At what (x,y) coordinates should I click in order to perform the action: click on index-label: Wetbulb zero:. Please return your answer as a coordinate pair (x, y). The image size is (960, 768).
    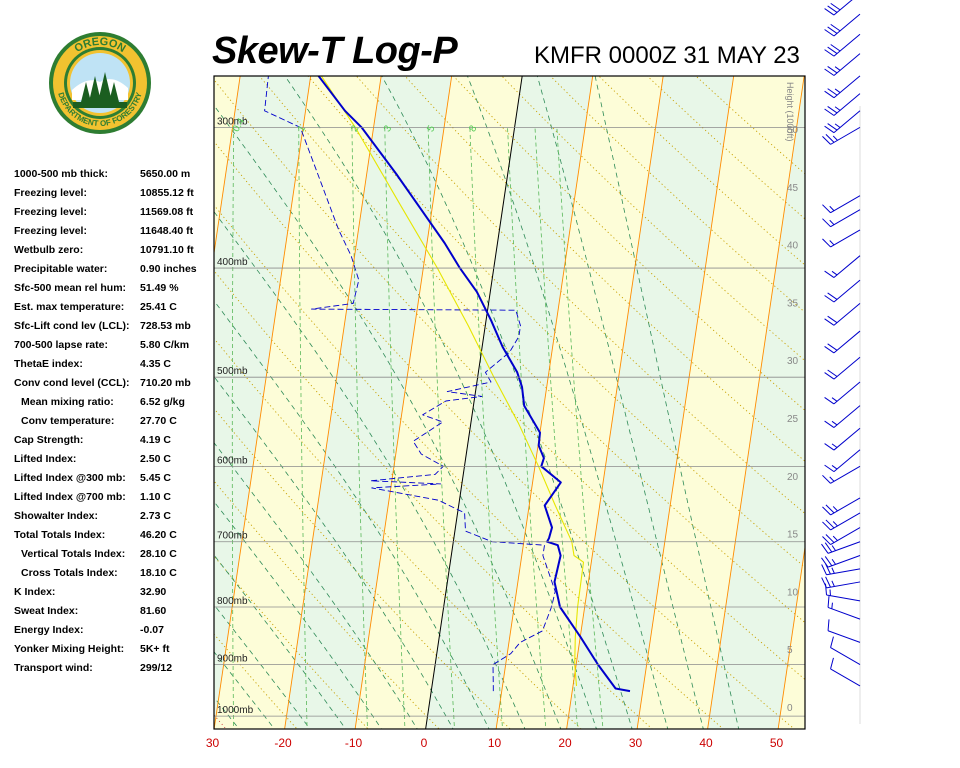
    Looking at the image, I should click on (49, 250).